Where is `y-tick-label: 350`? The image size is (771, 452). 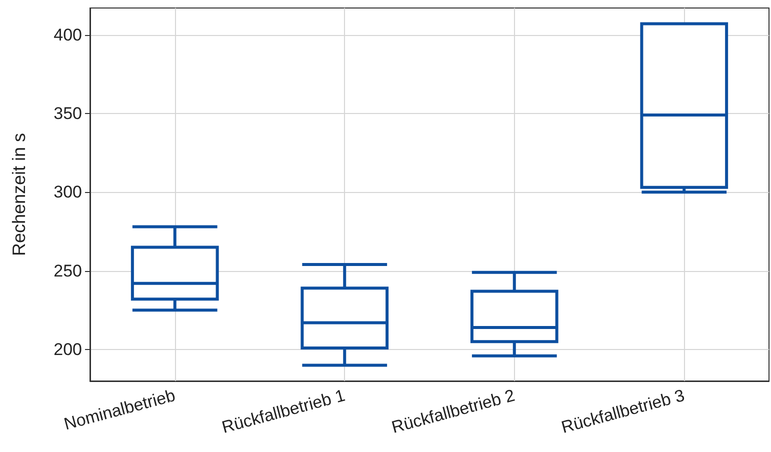 y-tick-label: 350 is located at coordinates (68, 113).